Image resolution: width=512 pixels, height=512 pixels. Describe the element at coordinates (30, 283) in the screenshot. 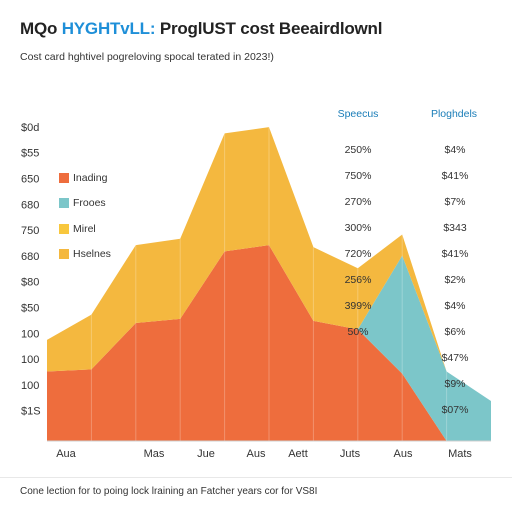

I see `y-tick-label: $80` at that location.